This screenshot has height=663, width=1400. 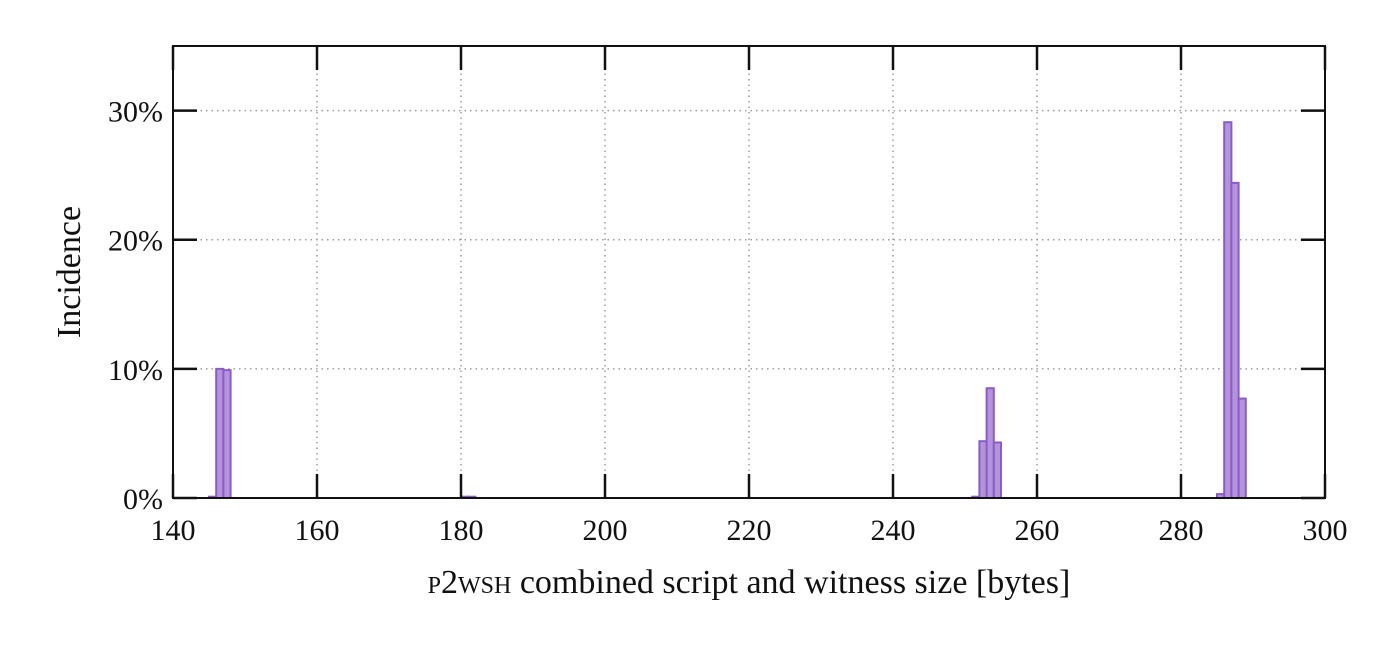 What do you see at coordinates (135, 370) in the screenshot?
I see `y-tick-label: 10%` at bounding box center [135, 370].